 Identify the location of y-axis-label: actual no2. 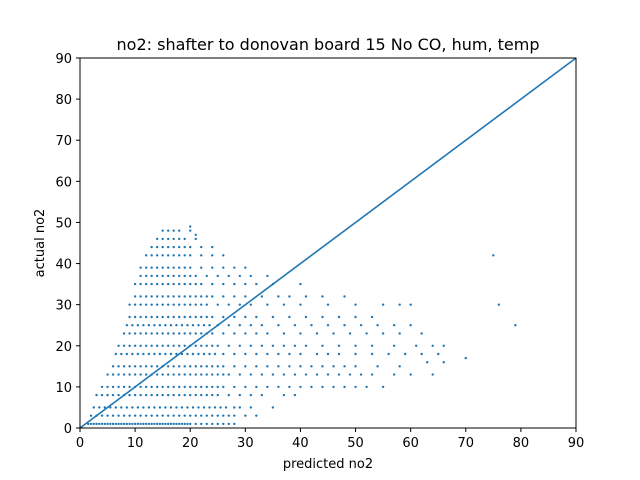
(40, 243).